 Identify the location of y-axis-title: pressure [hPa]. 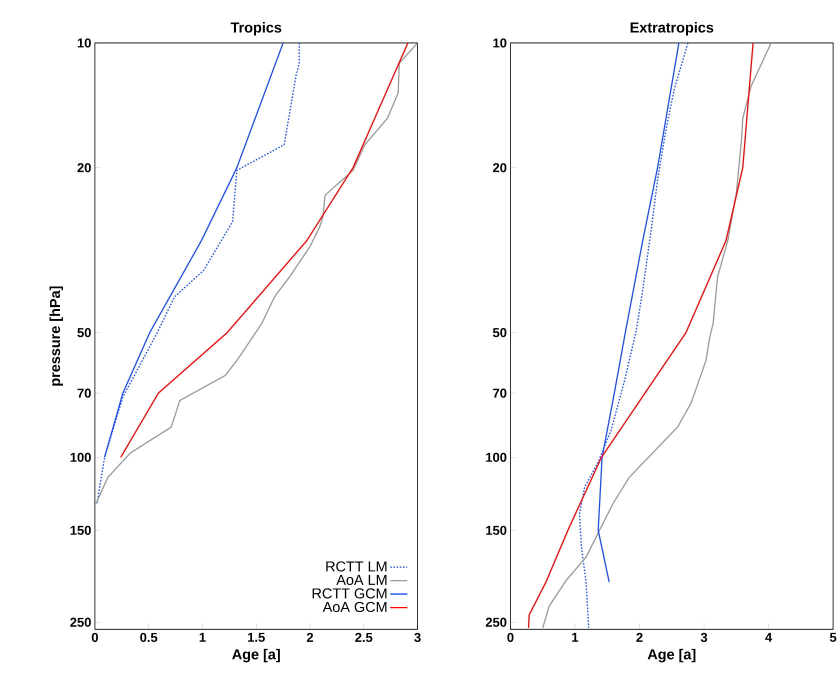
(56, 336).